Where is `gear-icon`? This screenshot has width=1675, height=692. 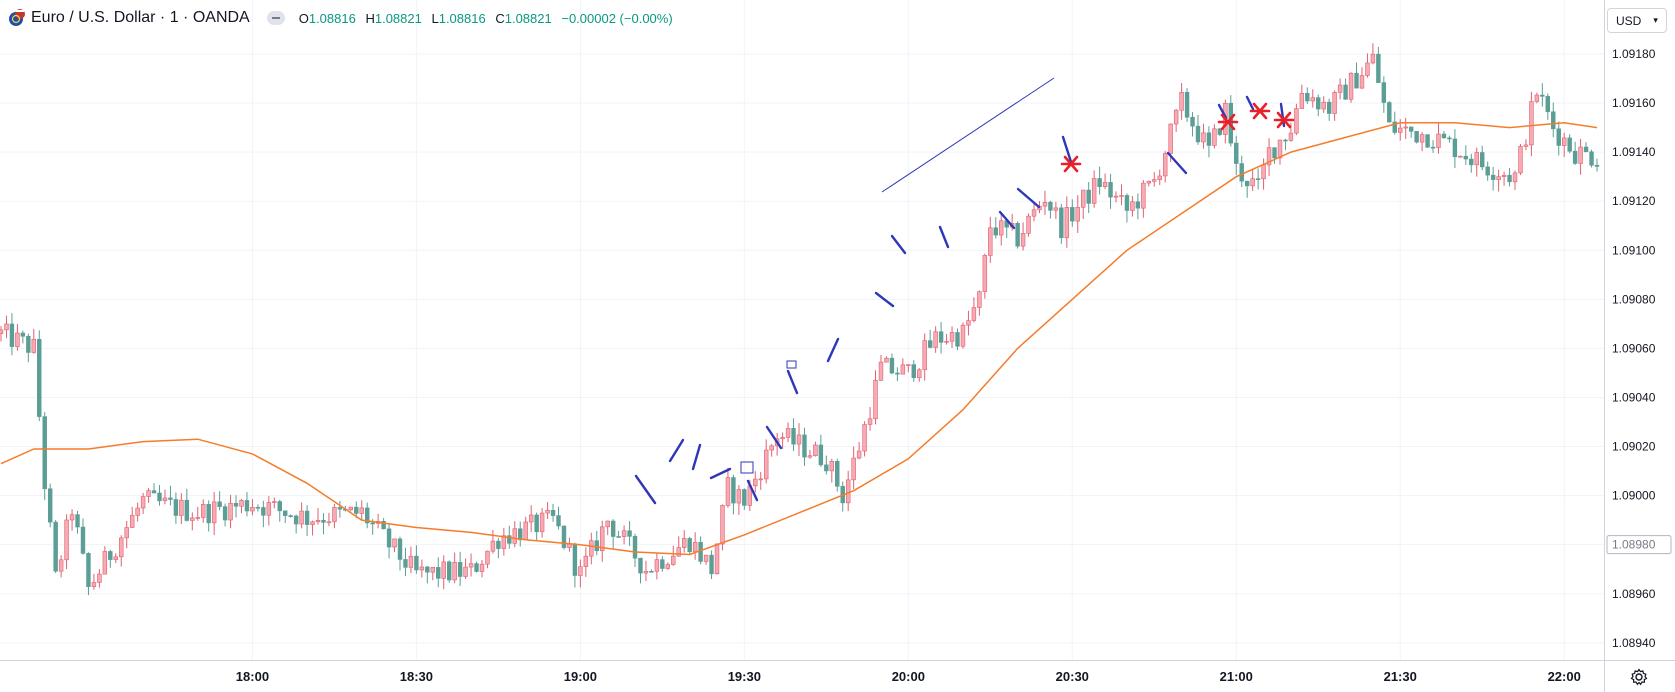
gear-icon is located at coordinates (1639, 677).